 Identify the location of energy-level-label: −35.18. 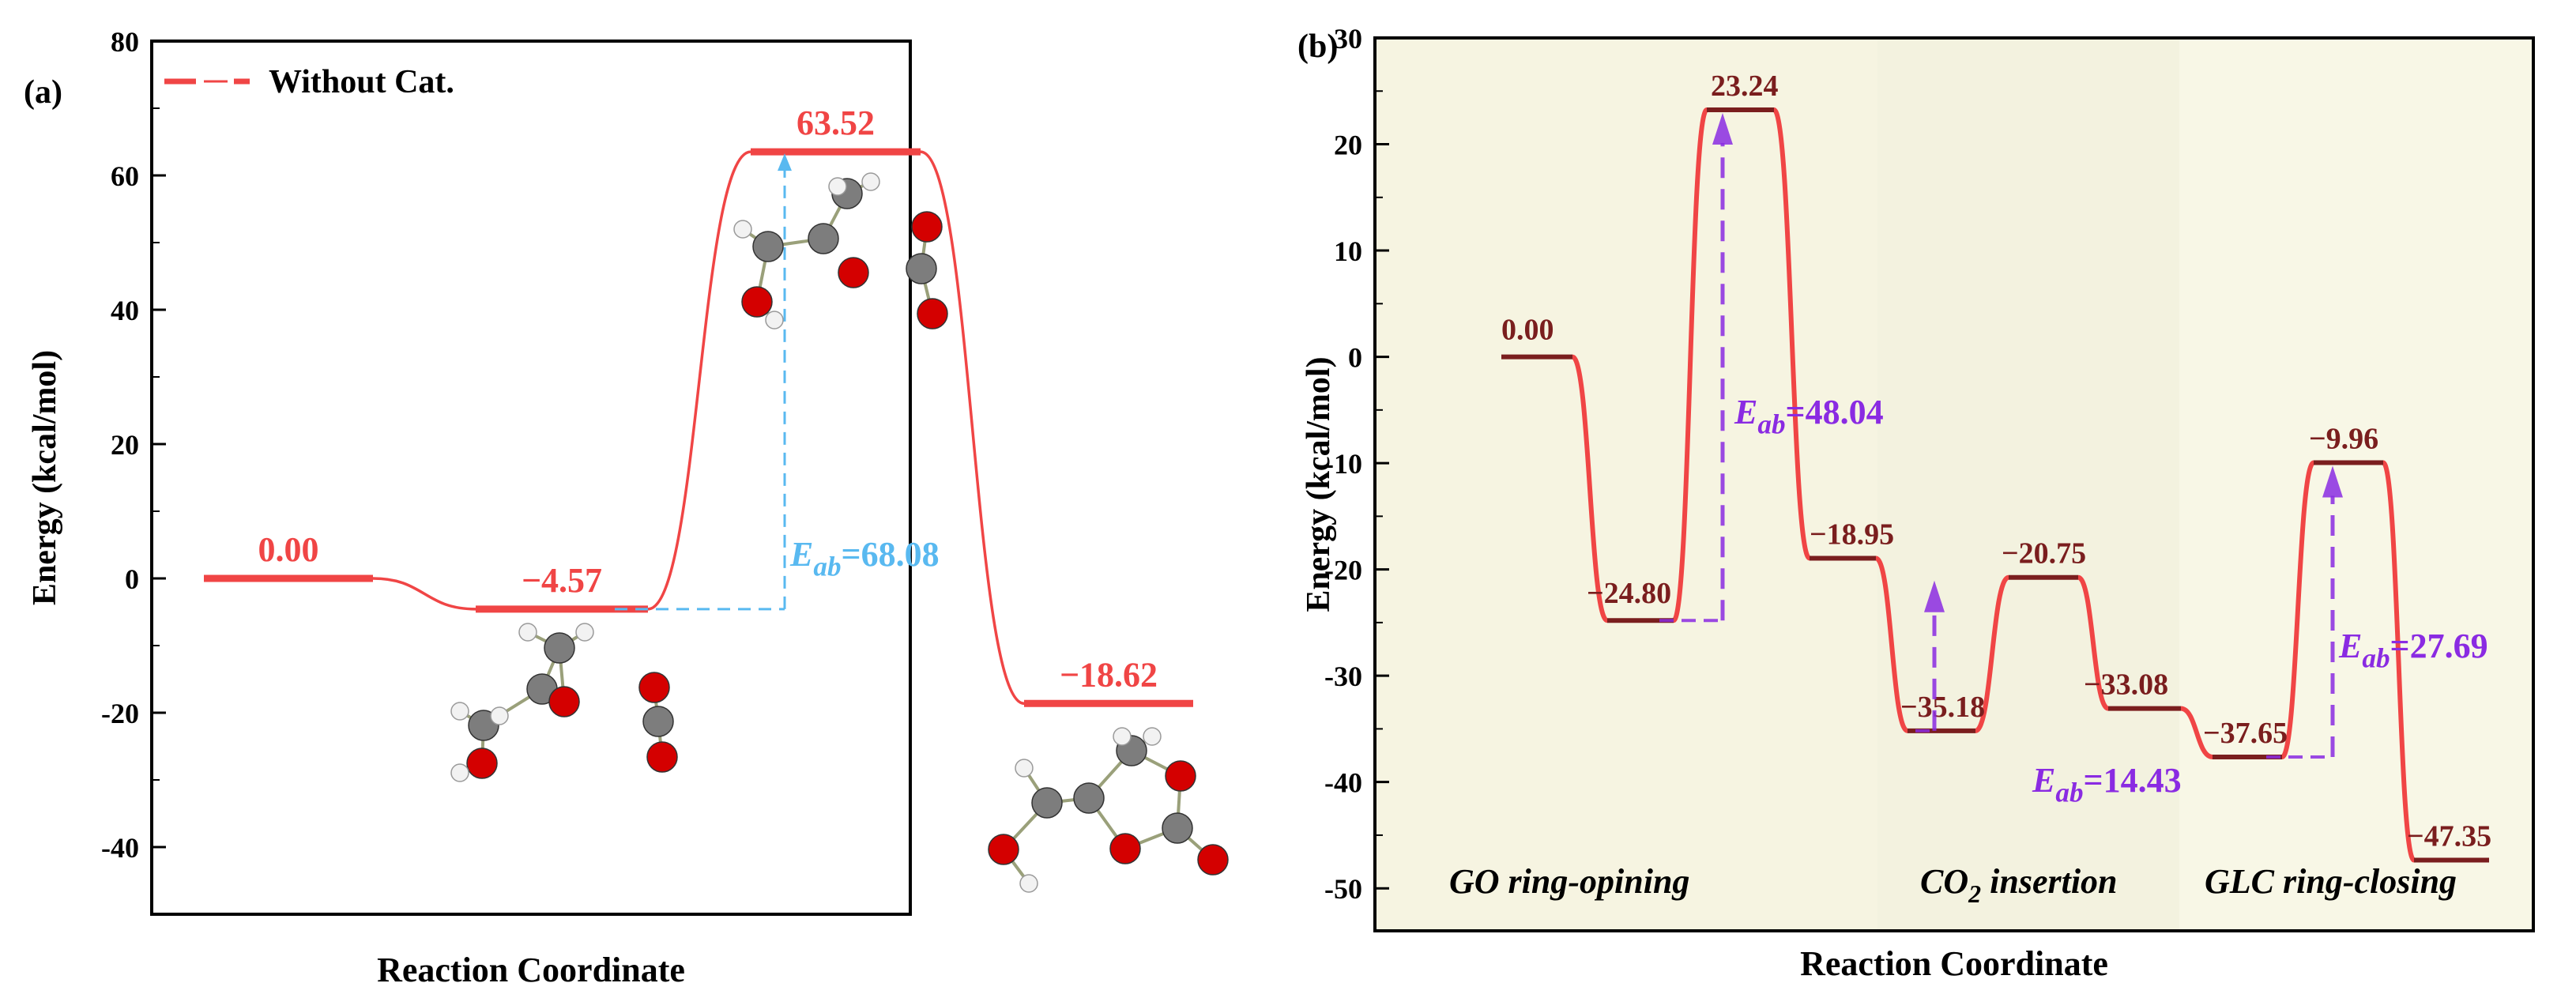
(1942, 708).